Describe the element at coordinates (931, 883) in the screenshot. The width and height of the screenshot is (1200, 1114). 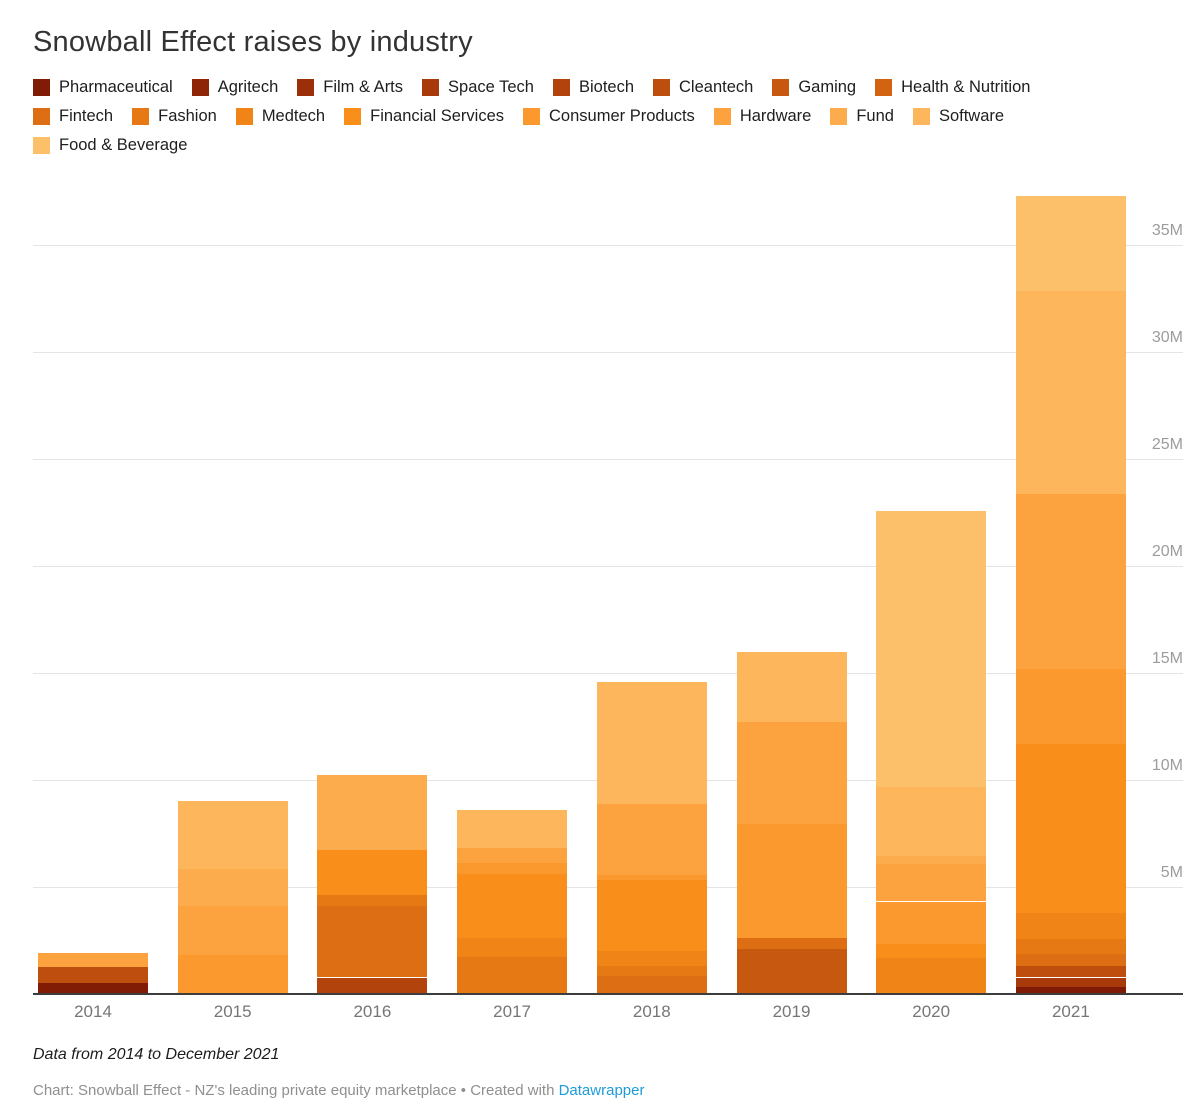
I see `bar-segment-2020-hardware` at that location.